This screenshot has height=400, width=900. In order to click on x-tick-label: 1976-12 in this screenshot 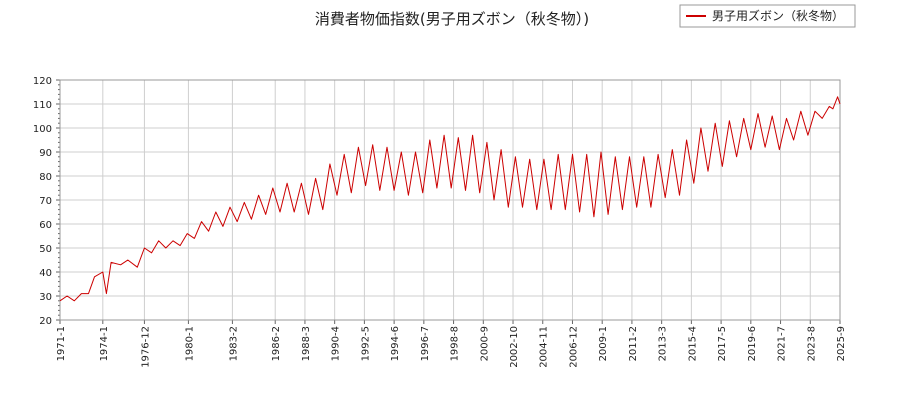, I will do `click(145, 347)`.